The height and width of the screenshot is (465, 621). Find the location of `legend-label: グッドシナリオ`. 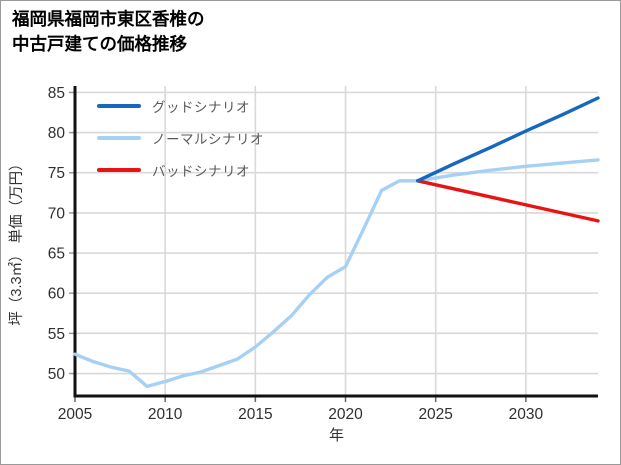

legend-label: グッドシナリオ is located at coordinates (201, 107).